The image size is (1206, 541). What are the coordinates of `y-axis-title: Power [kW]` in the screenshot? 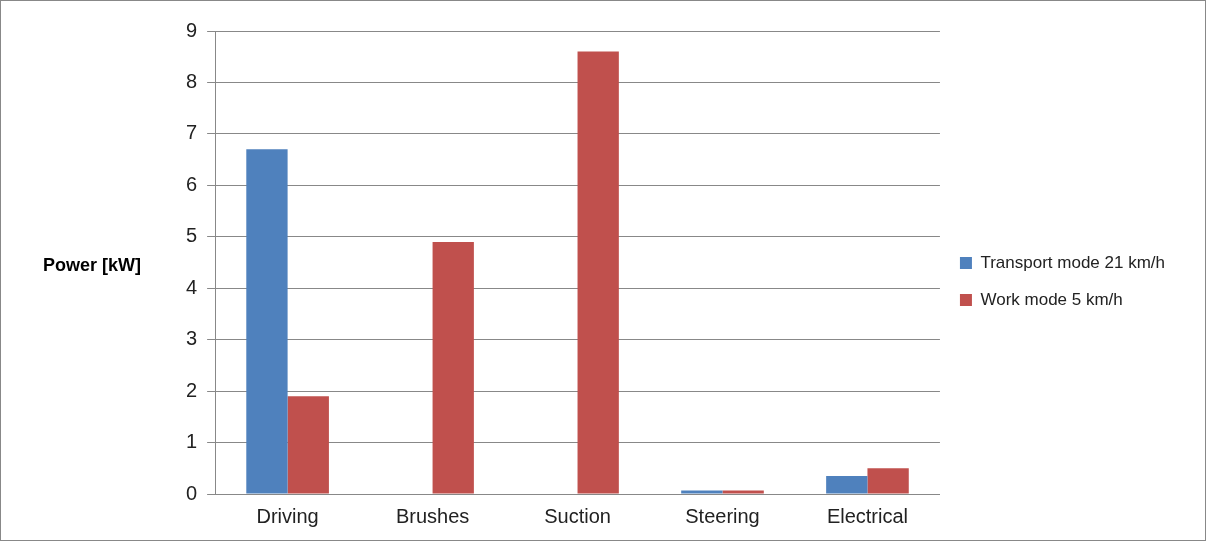 It's located at (92, 265).